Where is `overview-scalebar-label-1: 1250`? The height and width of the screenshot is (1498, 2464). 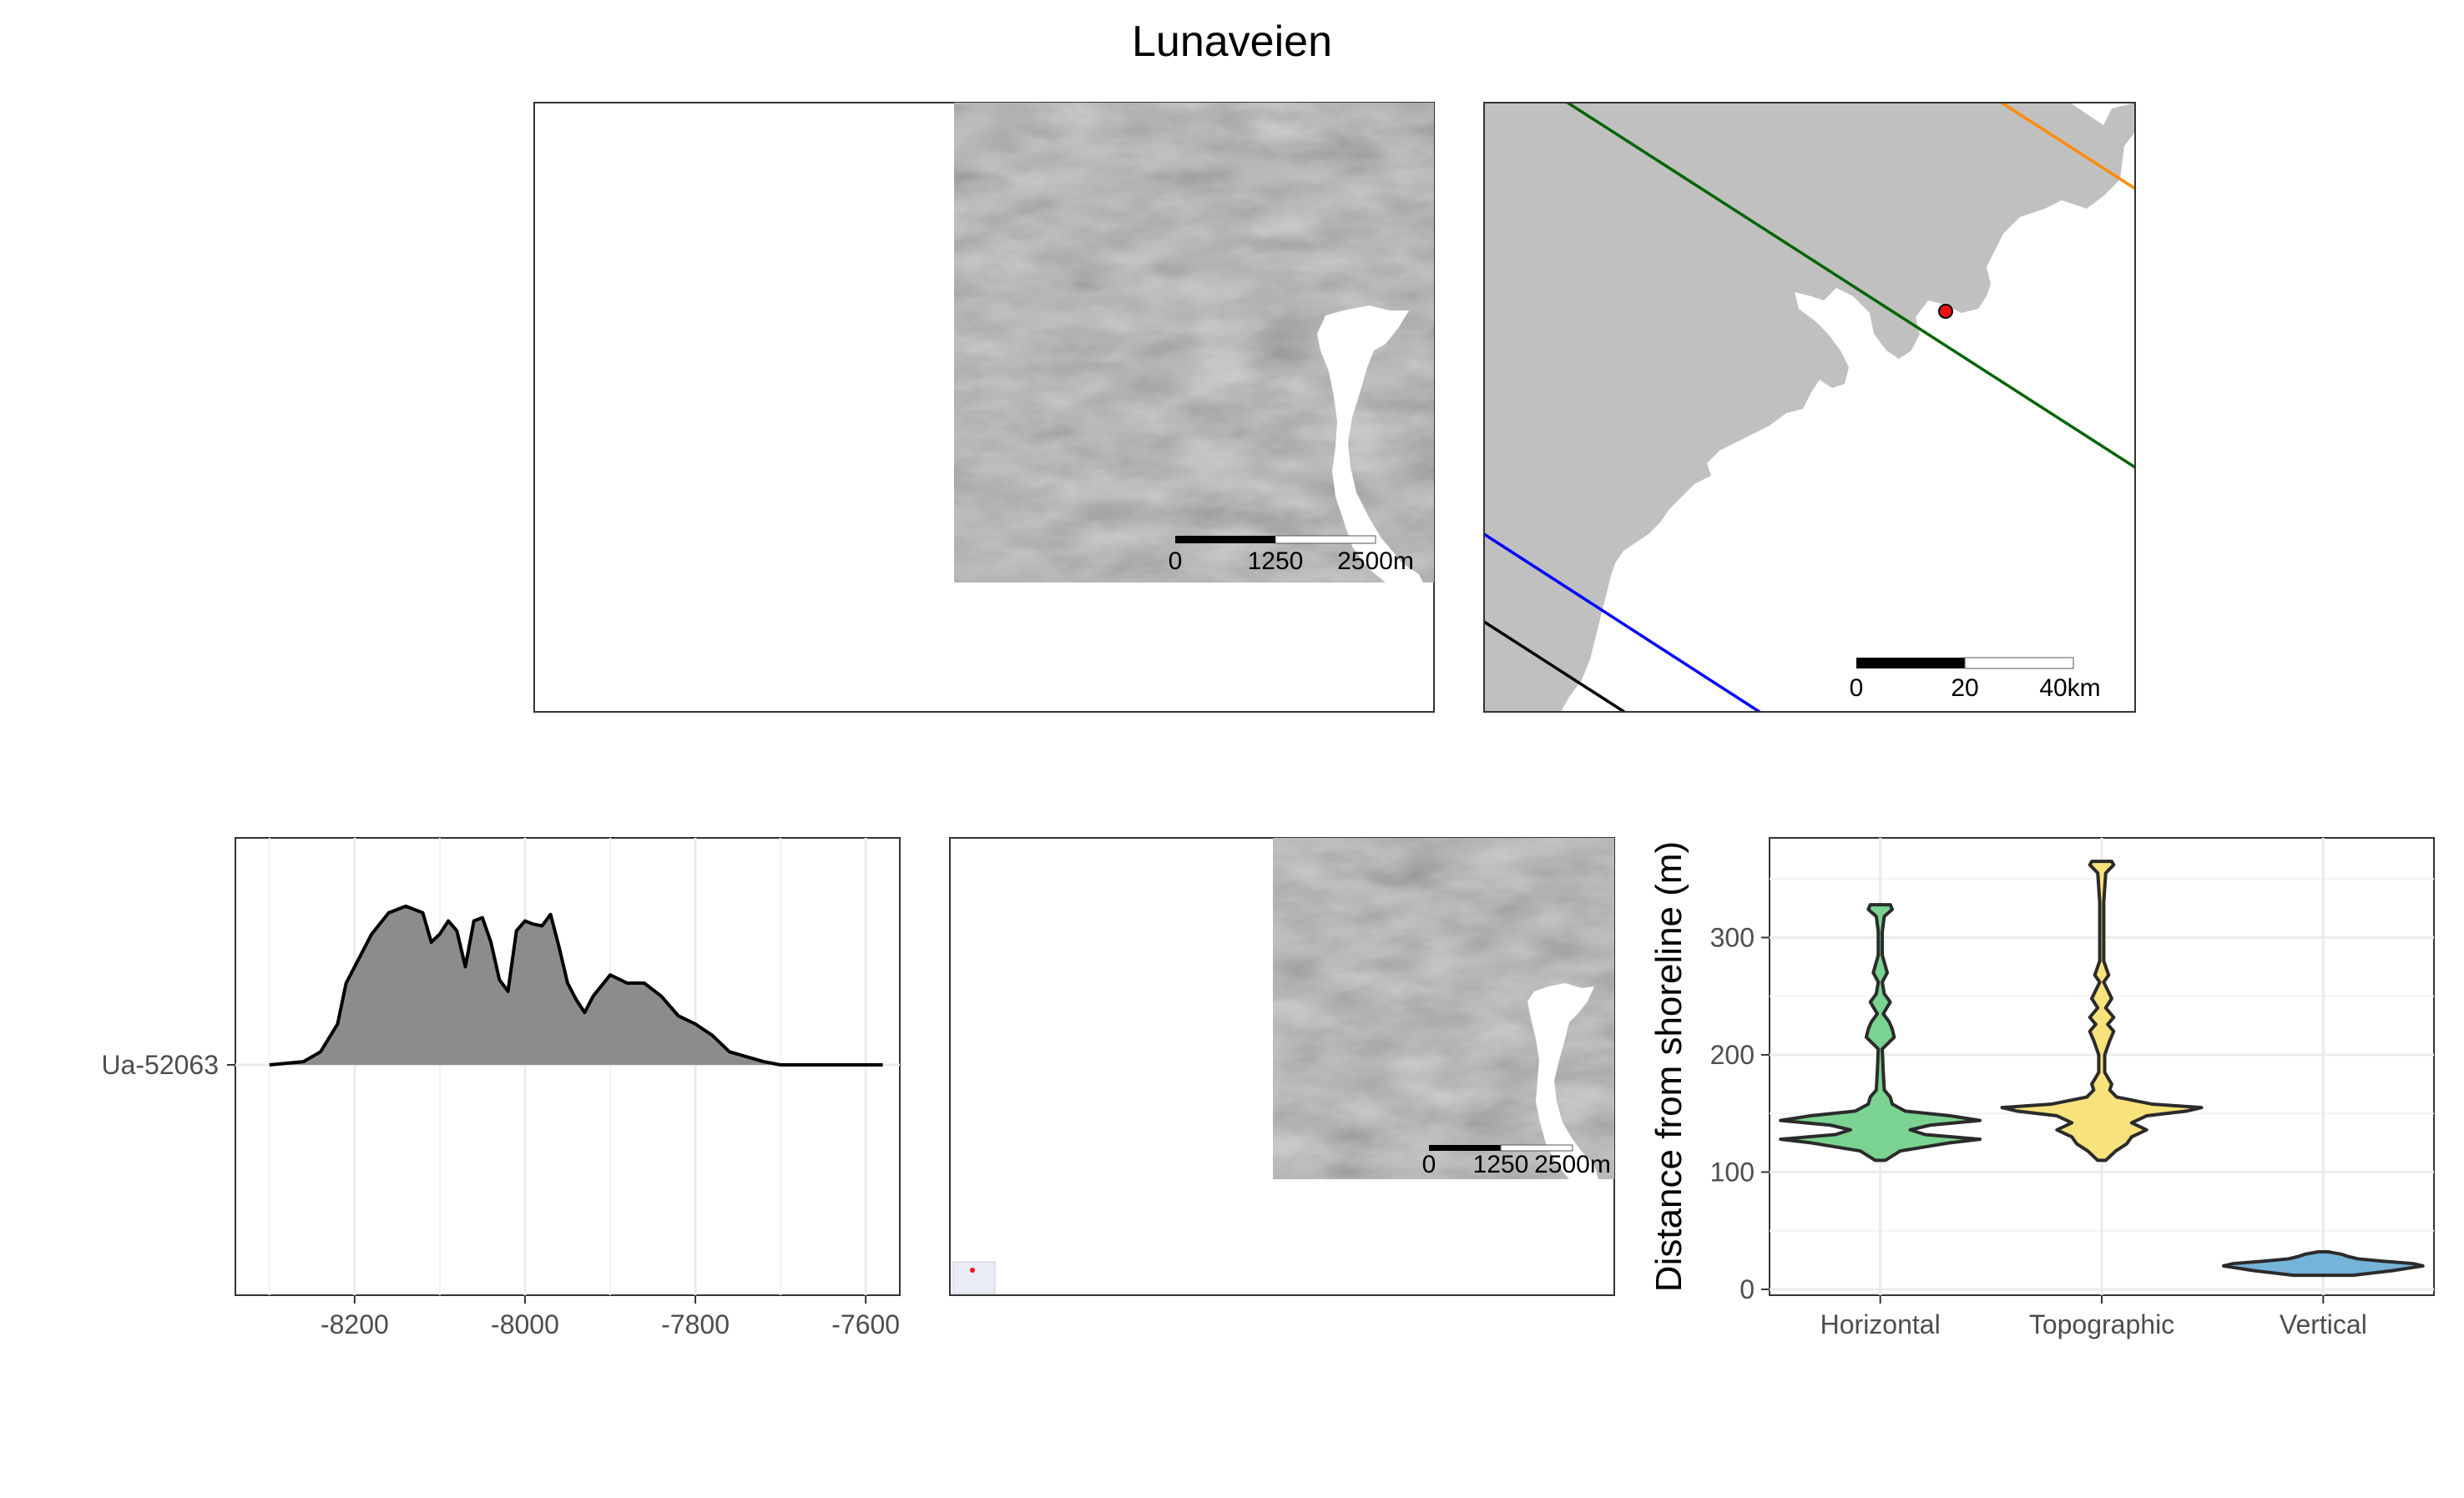 overview-scalebar-label-1: 1250 is located at coordinates (1276, 561).